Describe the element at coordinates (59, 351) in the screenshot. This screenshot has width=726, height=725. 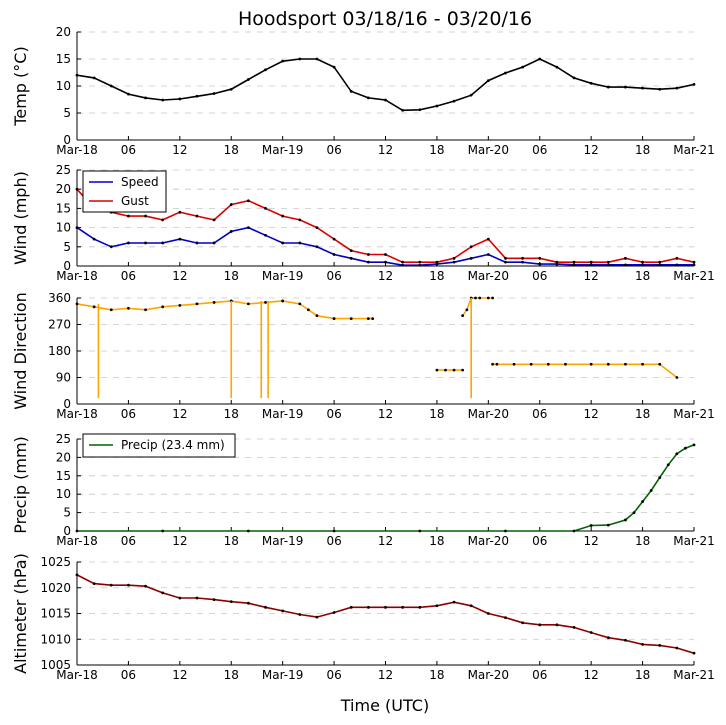
I see `y-tick-label: 180` at that location.